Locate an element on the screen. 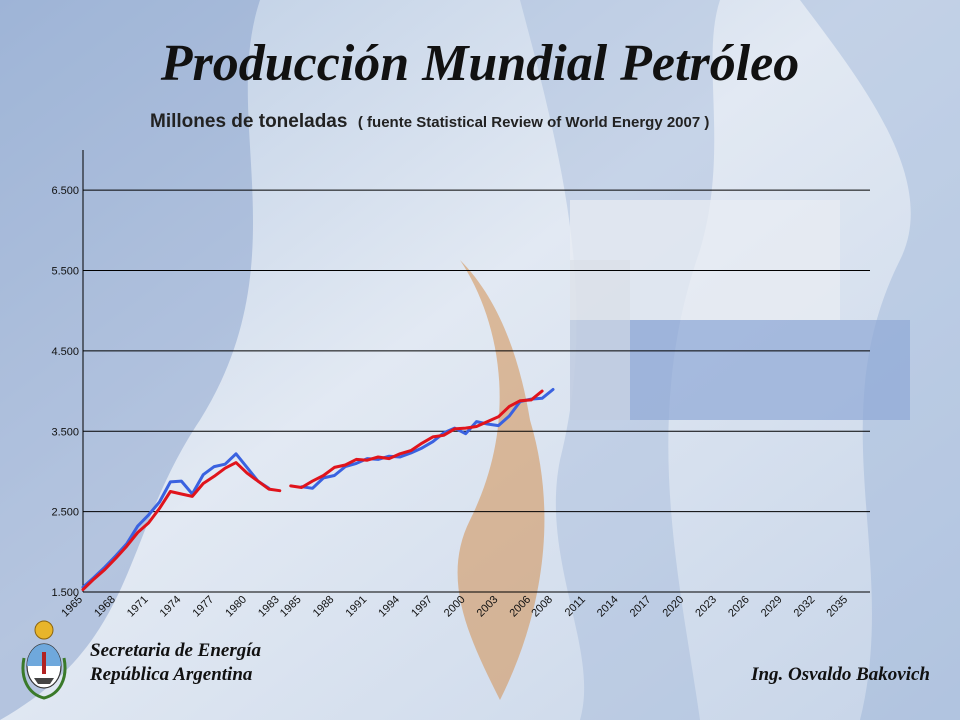 This screenshot has height=720, width=960. x-tick-label: 2014 is located at coordinates (608, 607).